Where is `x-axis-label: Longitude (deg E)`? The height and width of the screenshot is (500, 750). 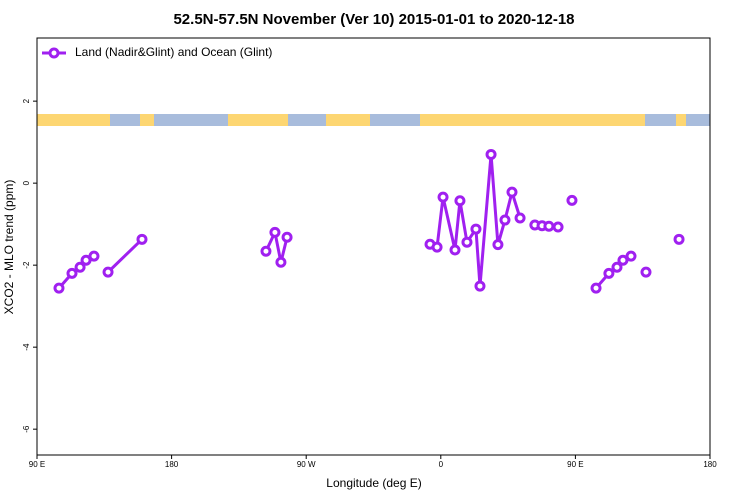
x-axis-label: Longitude (deg E) is located at coordinates (373, 483).